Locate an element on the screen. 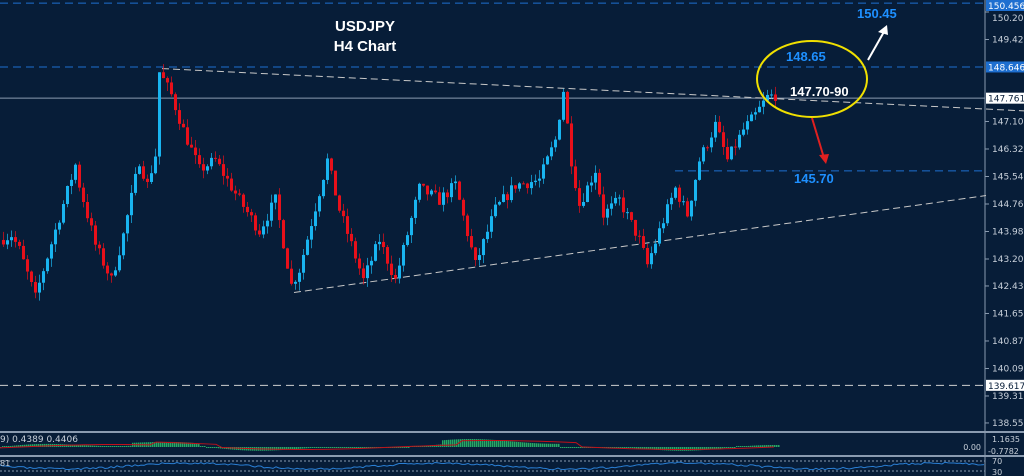 This screenshot has width=1024, height=476. zone-label: 147.70-90 is located at coordinates (819, 91).